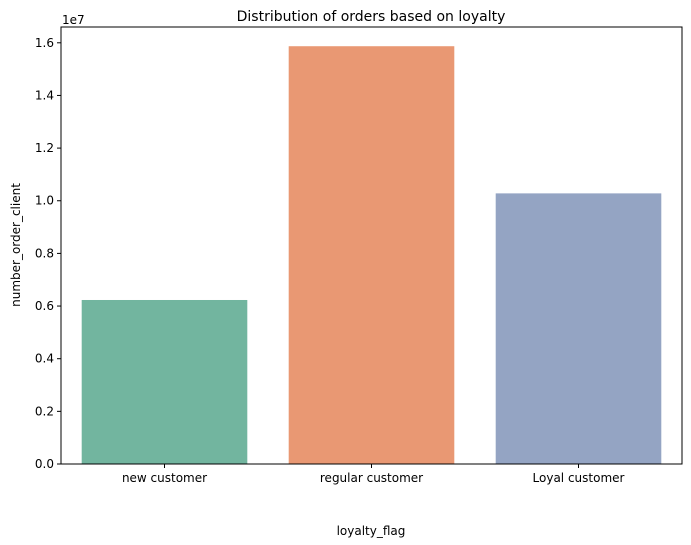  Describe the element at coordinates (44, 411) in the screenshot. I see `y-tick-label: 0.2` at that location.